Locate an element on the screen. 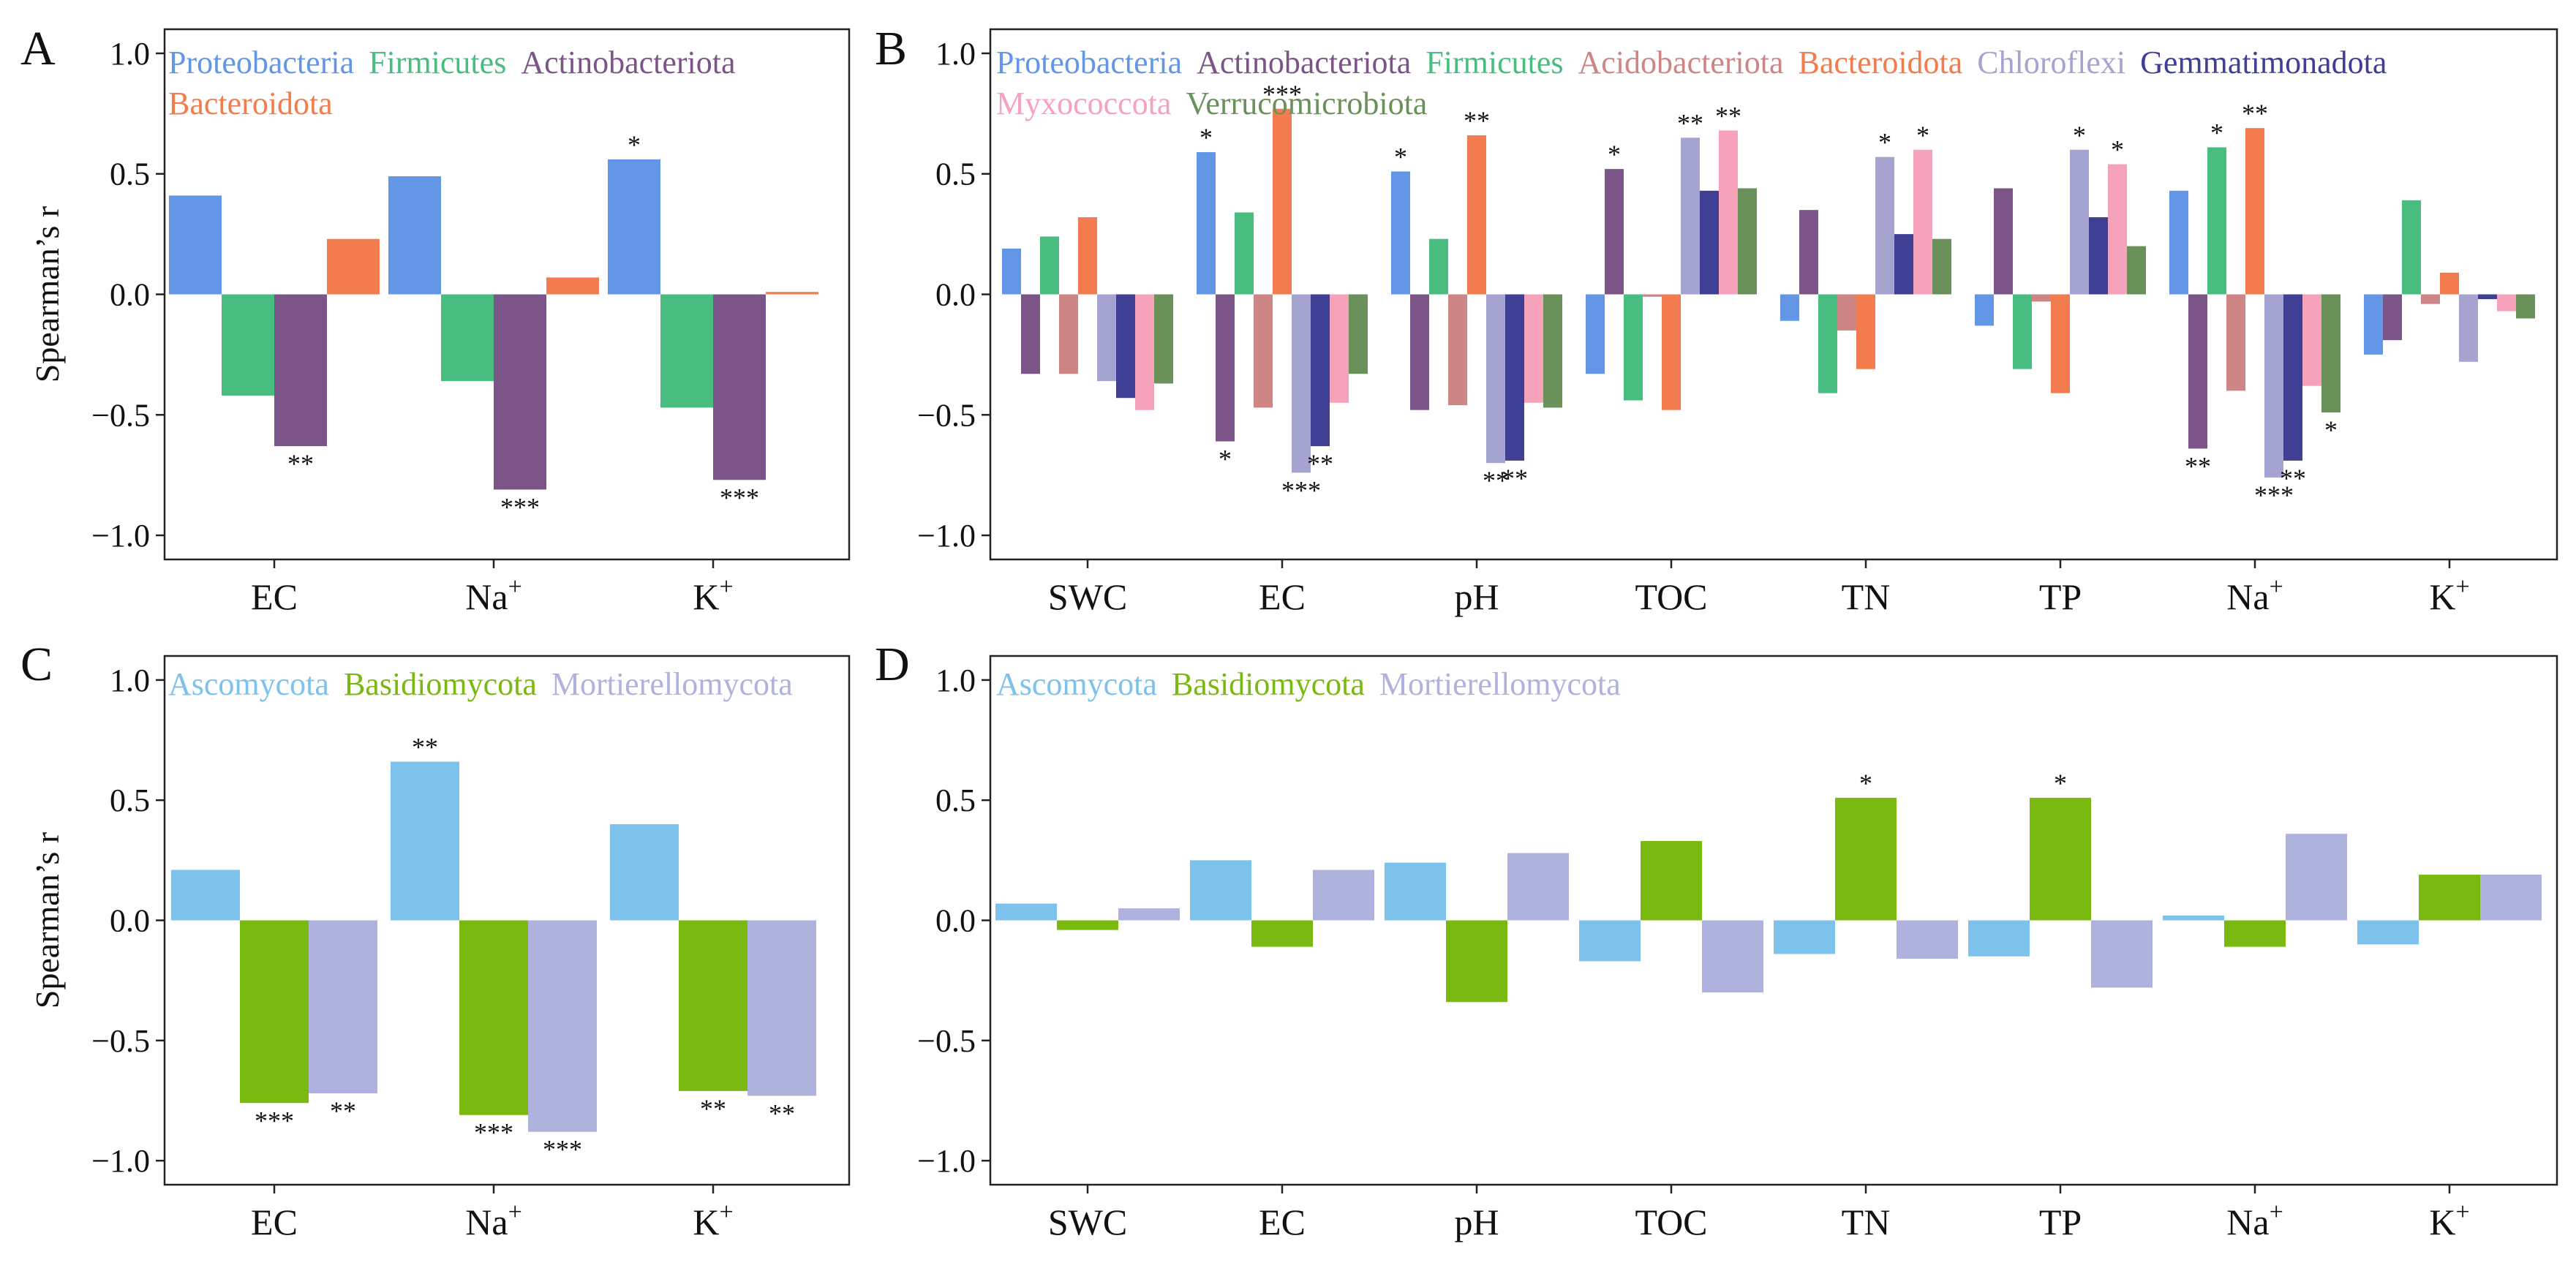  panel-c-bar-mortierellomycota-na is located at coordinates (562, 1026).